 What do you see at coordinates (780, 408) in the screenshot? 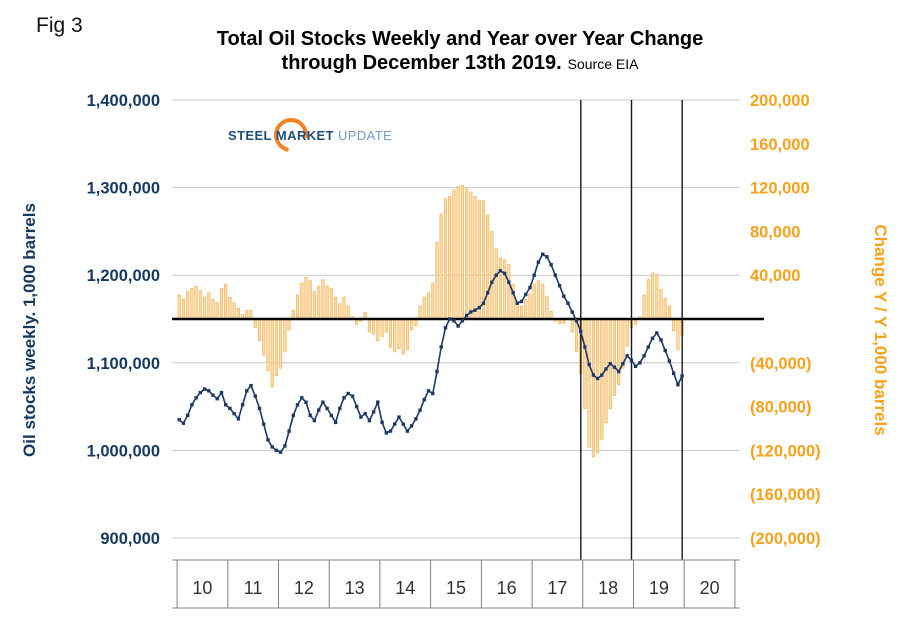
I see `svg-text: (80,000)` at bounding box center [780, 408].